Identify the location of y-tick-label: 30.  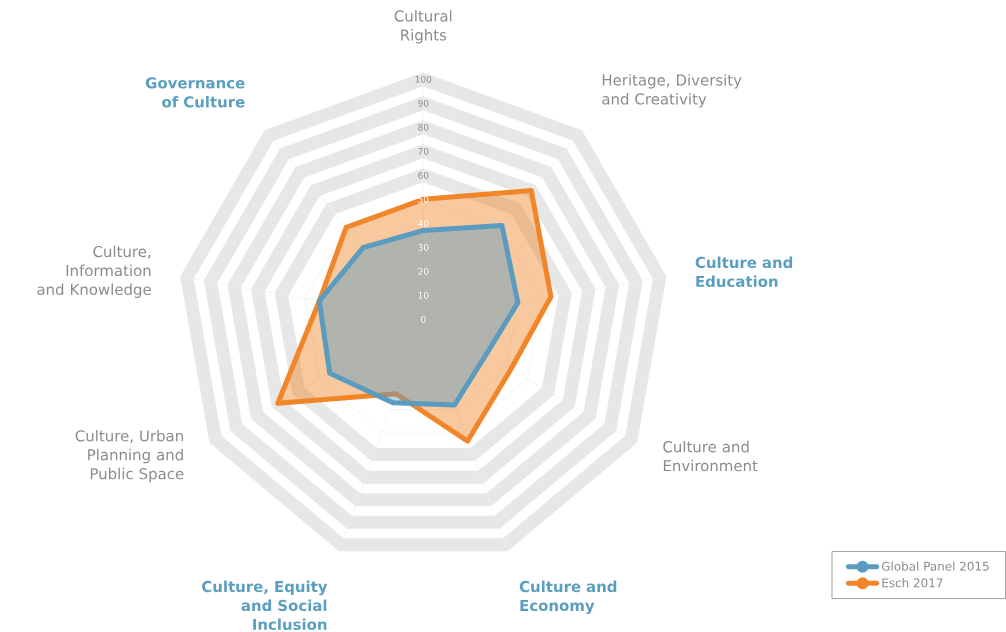
(423, 247).